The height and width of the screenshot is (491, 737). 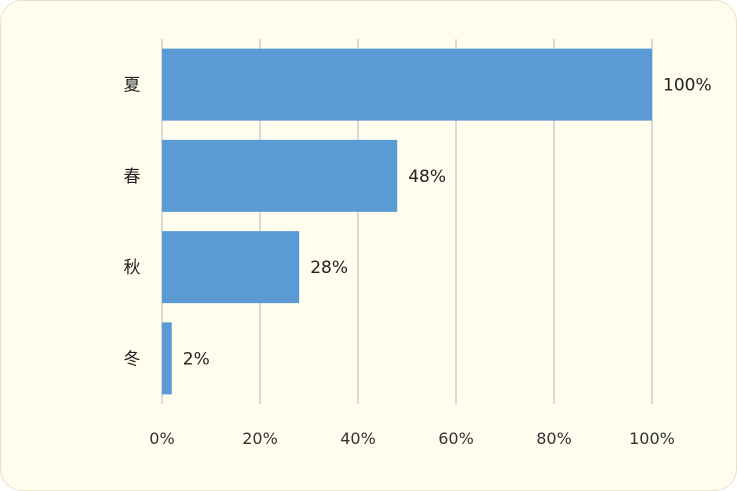 What do you see at coordinates (358, 438) in the screenshot?
I see `x-tick-label: 40%` at bounding box center [358, 438].